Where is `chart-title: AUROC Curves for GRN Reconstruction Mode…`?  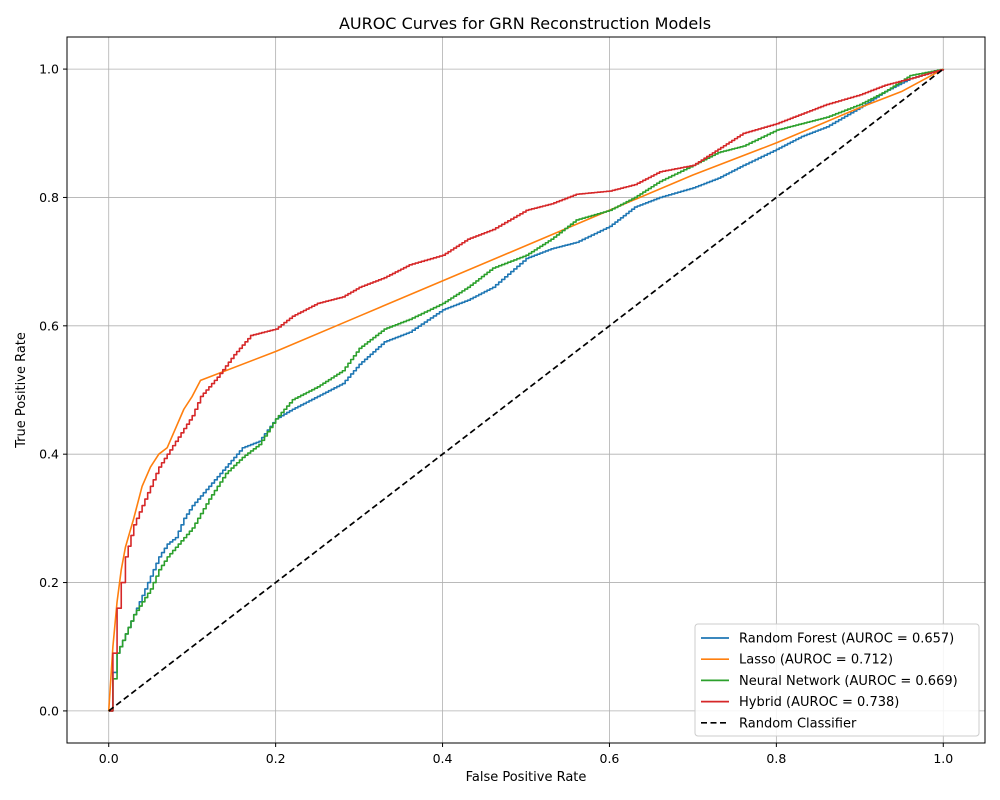 chart-title: AUROC Curves for GRN Reconstruction Mode… is located at coordinates (525, 23).